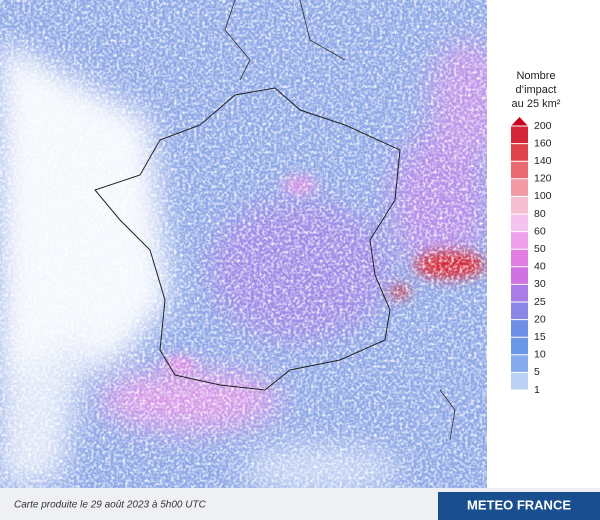 The image size is (600, 520). I want to click on legend-label: 50, so click(540, 249).